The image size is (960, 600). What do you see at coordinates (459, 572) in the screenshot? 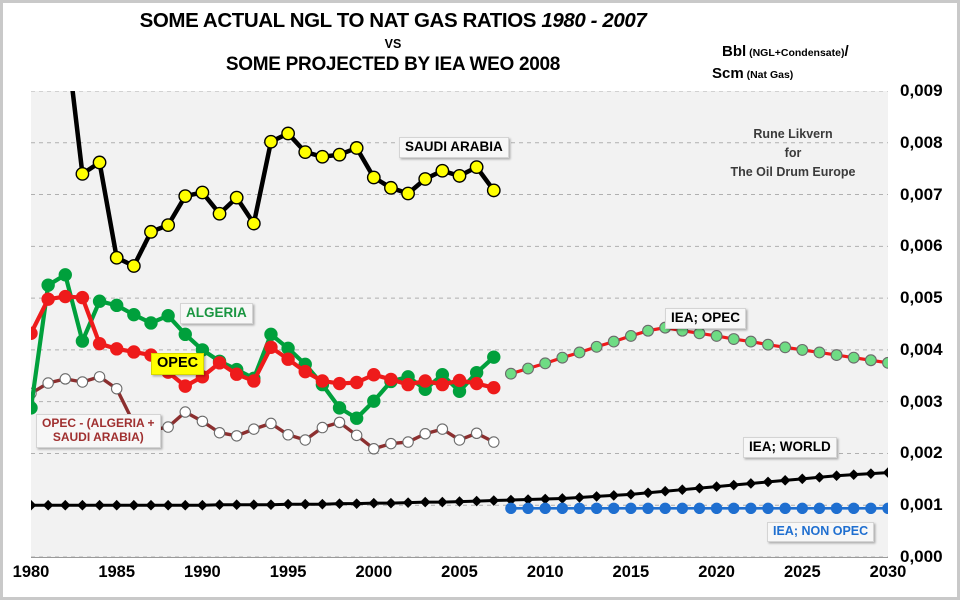
I see `x-axis-tick-label: 2005` at bounding box center [459, 572].